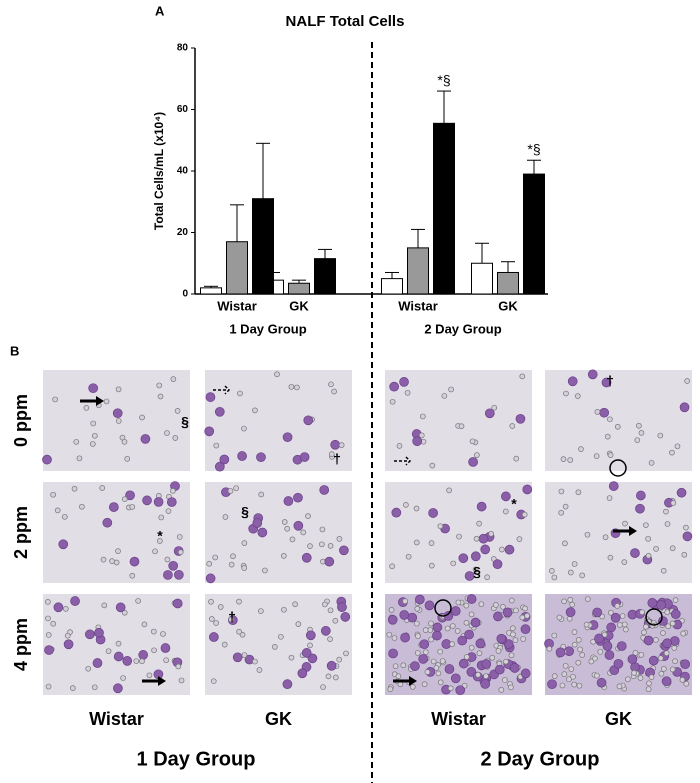 This screenshot has width=700, height=783. I want to click on y-tick-label: 60, so click(183, 109).